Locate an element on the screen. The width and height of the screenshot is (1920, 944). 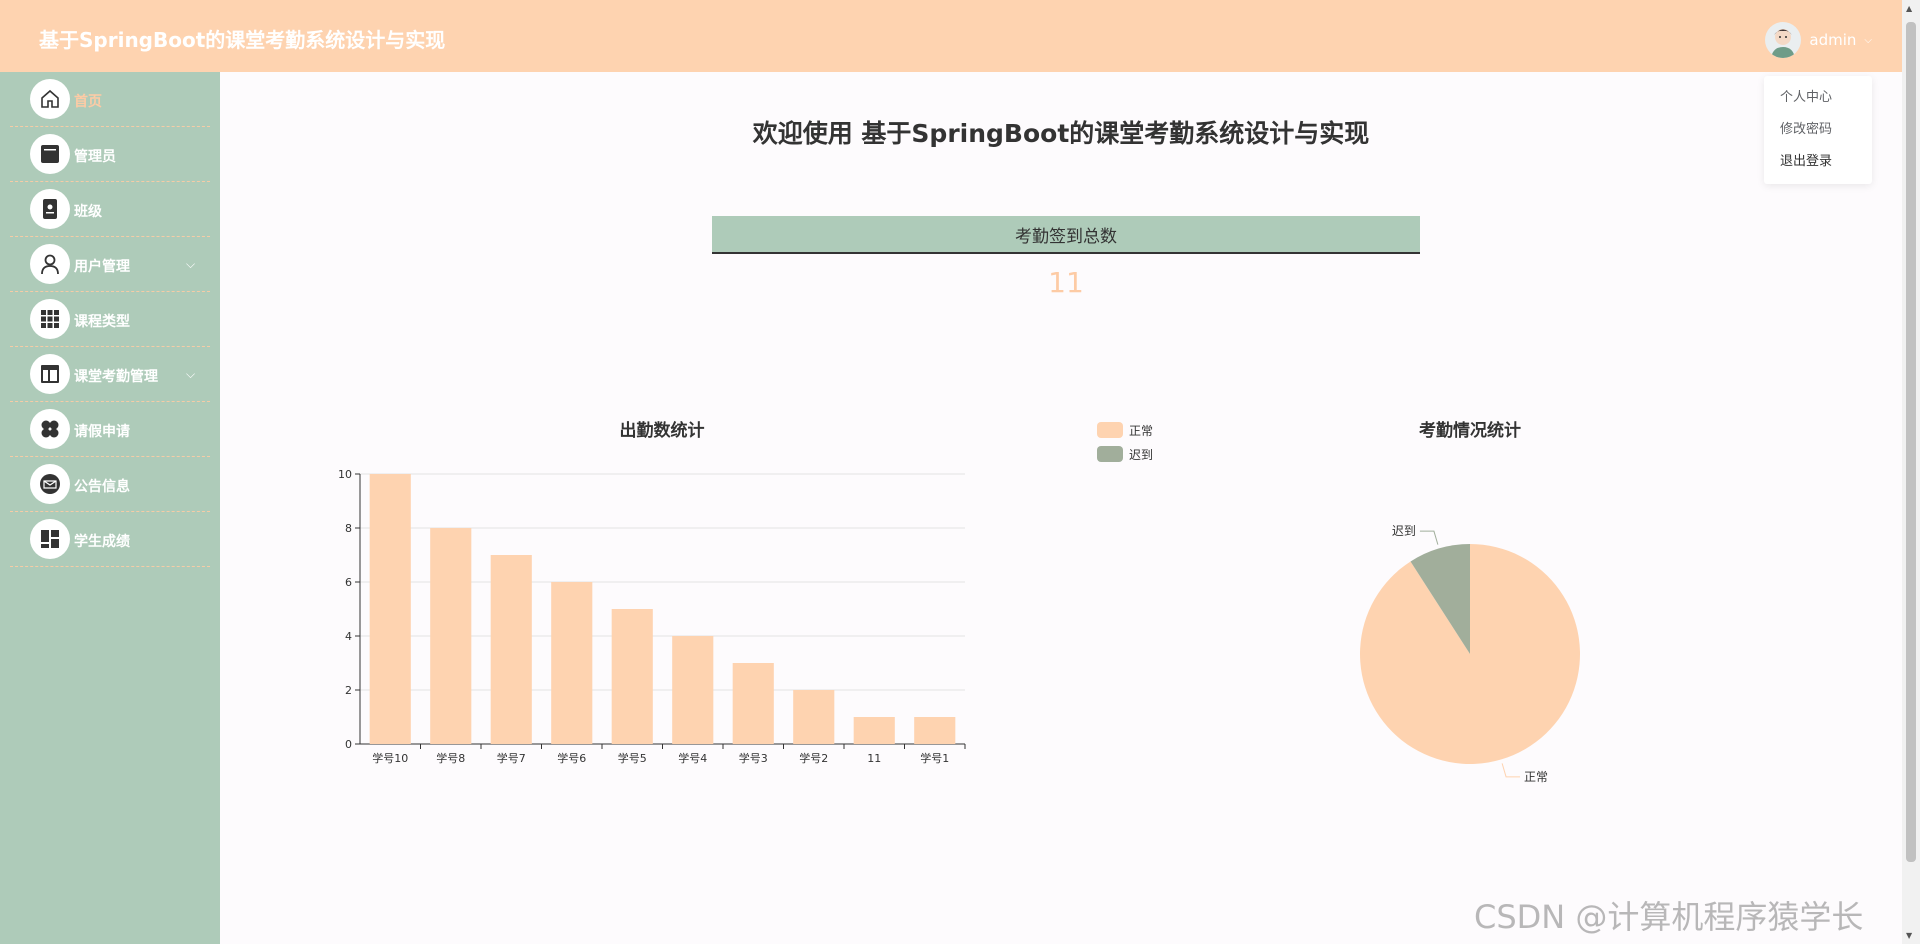
x-tick-label: 学号5 is located at coordinates (632, 758).